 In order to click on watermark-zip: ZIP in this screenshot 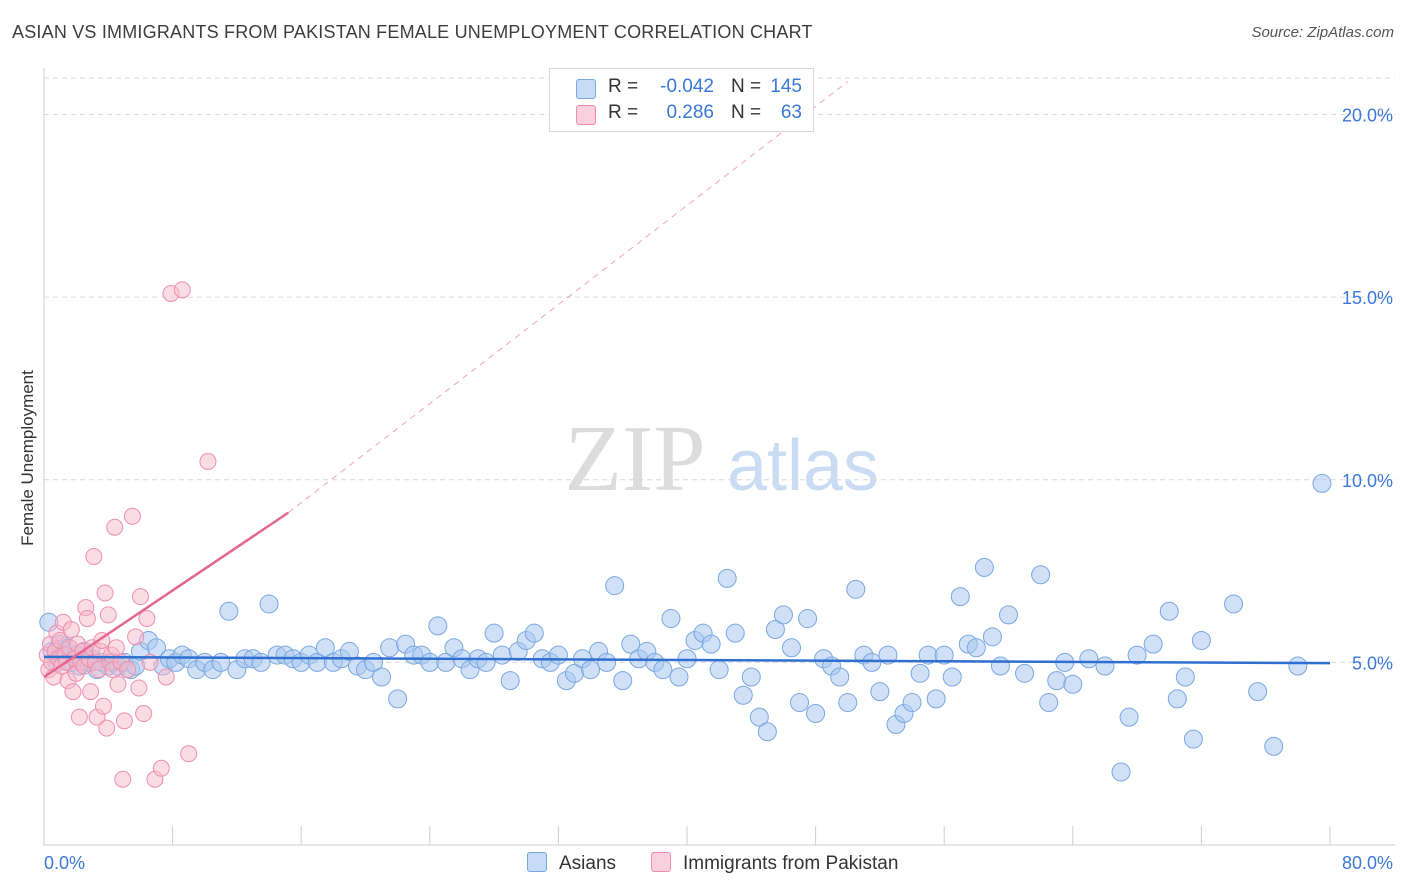, I will do `click(635, 459)`.